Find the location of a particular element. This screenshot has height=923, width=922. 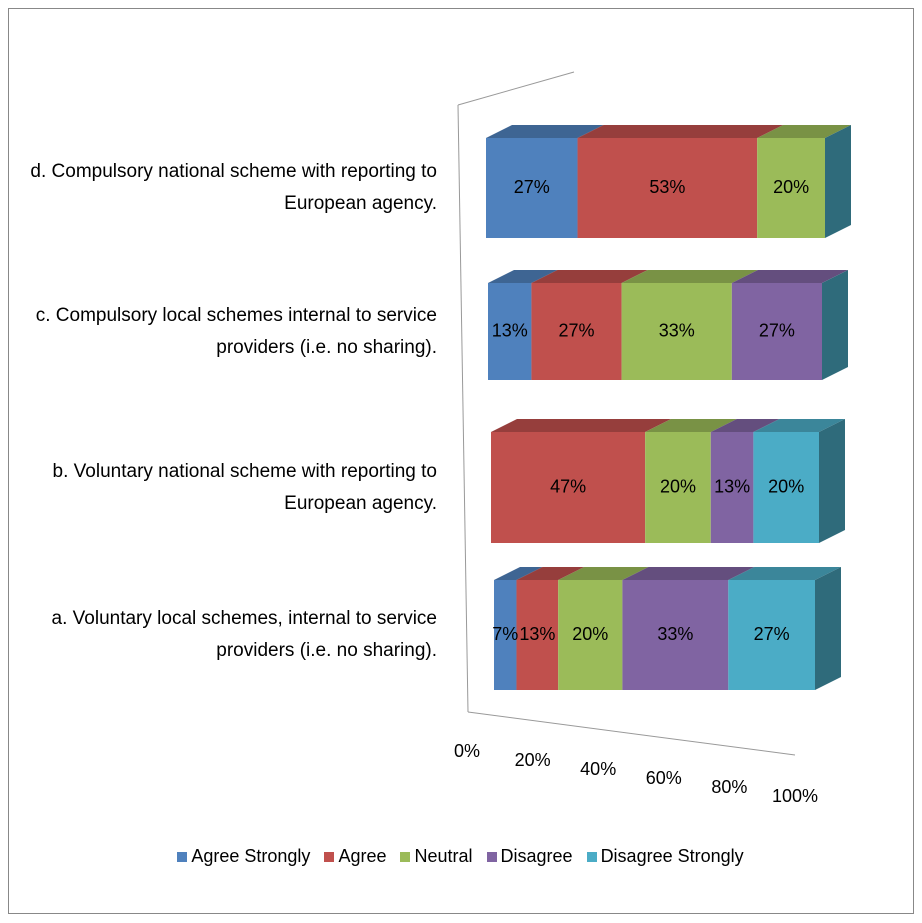

legend-item: Agree is located at coordinates (355, 856).